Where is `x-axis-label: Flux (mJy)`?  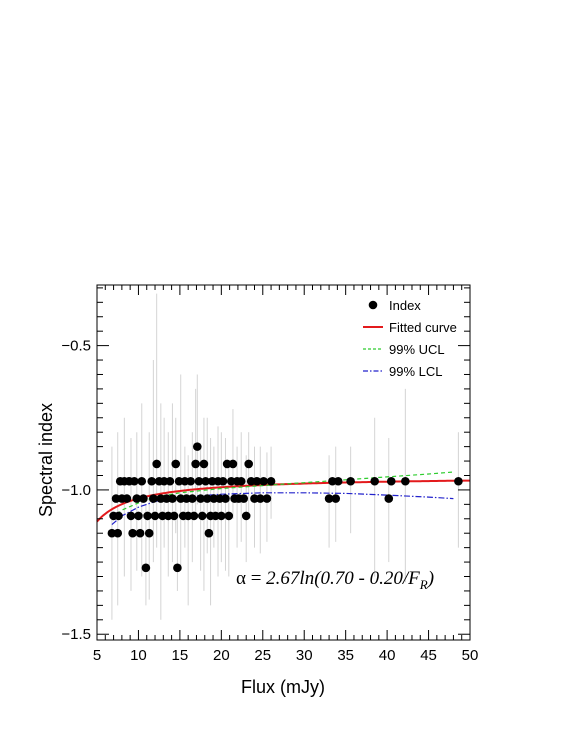
x-axis-label: Flux (mJy) is located at coordinates (283, 687).